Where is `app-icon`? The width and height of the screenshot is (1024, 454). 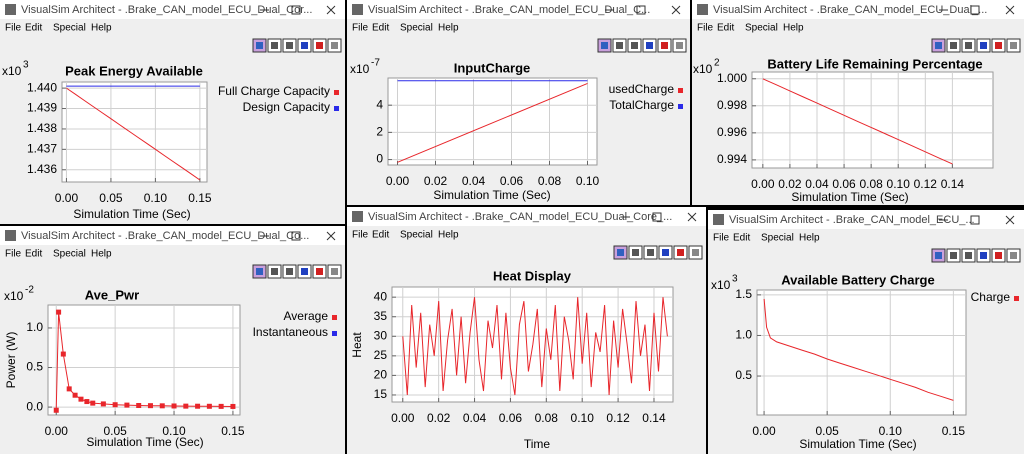 app-icon is located at coordinates (702, 9).